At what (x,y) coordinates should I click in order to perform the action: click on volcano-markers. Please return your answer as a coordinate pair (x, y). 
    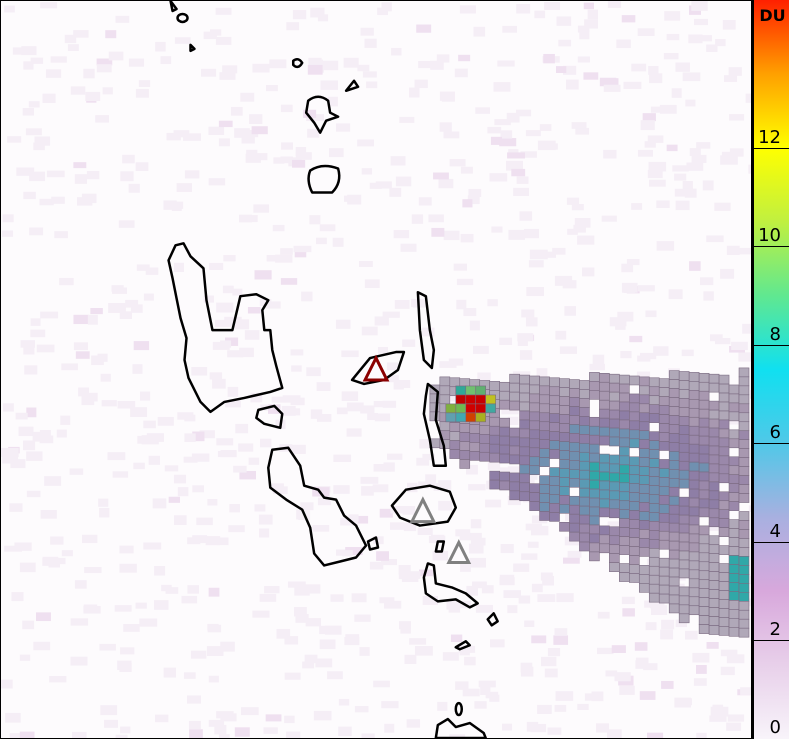
    Looking at the image, I should click on (417, 459).